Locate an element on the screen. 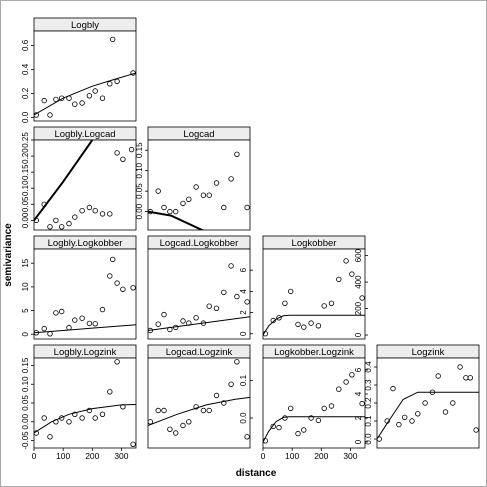  y-tick-label: 10 is located at coordinates (25, 286).